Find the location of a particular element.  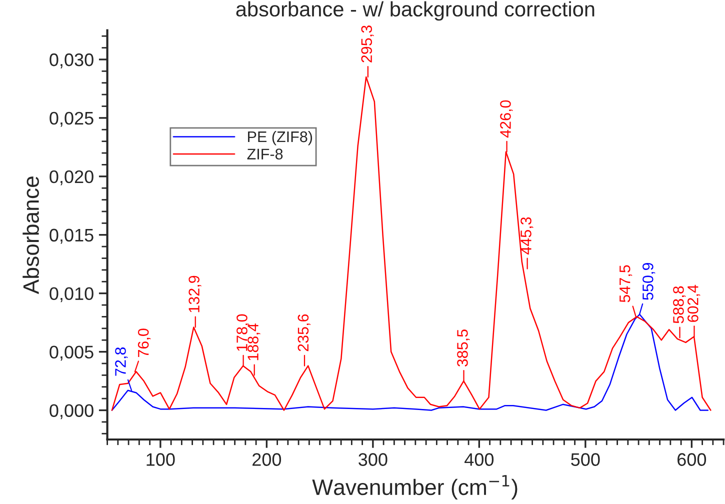

y-tick-label: 0,030 is located at coordinates (72, 60).